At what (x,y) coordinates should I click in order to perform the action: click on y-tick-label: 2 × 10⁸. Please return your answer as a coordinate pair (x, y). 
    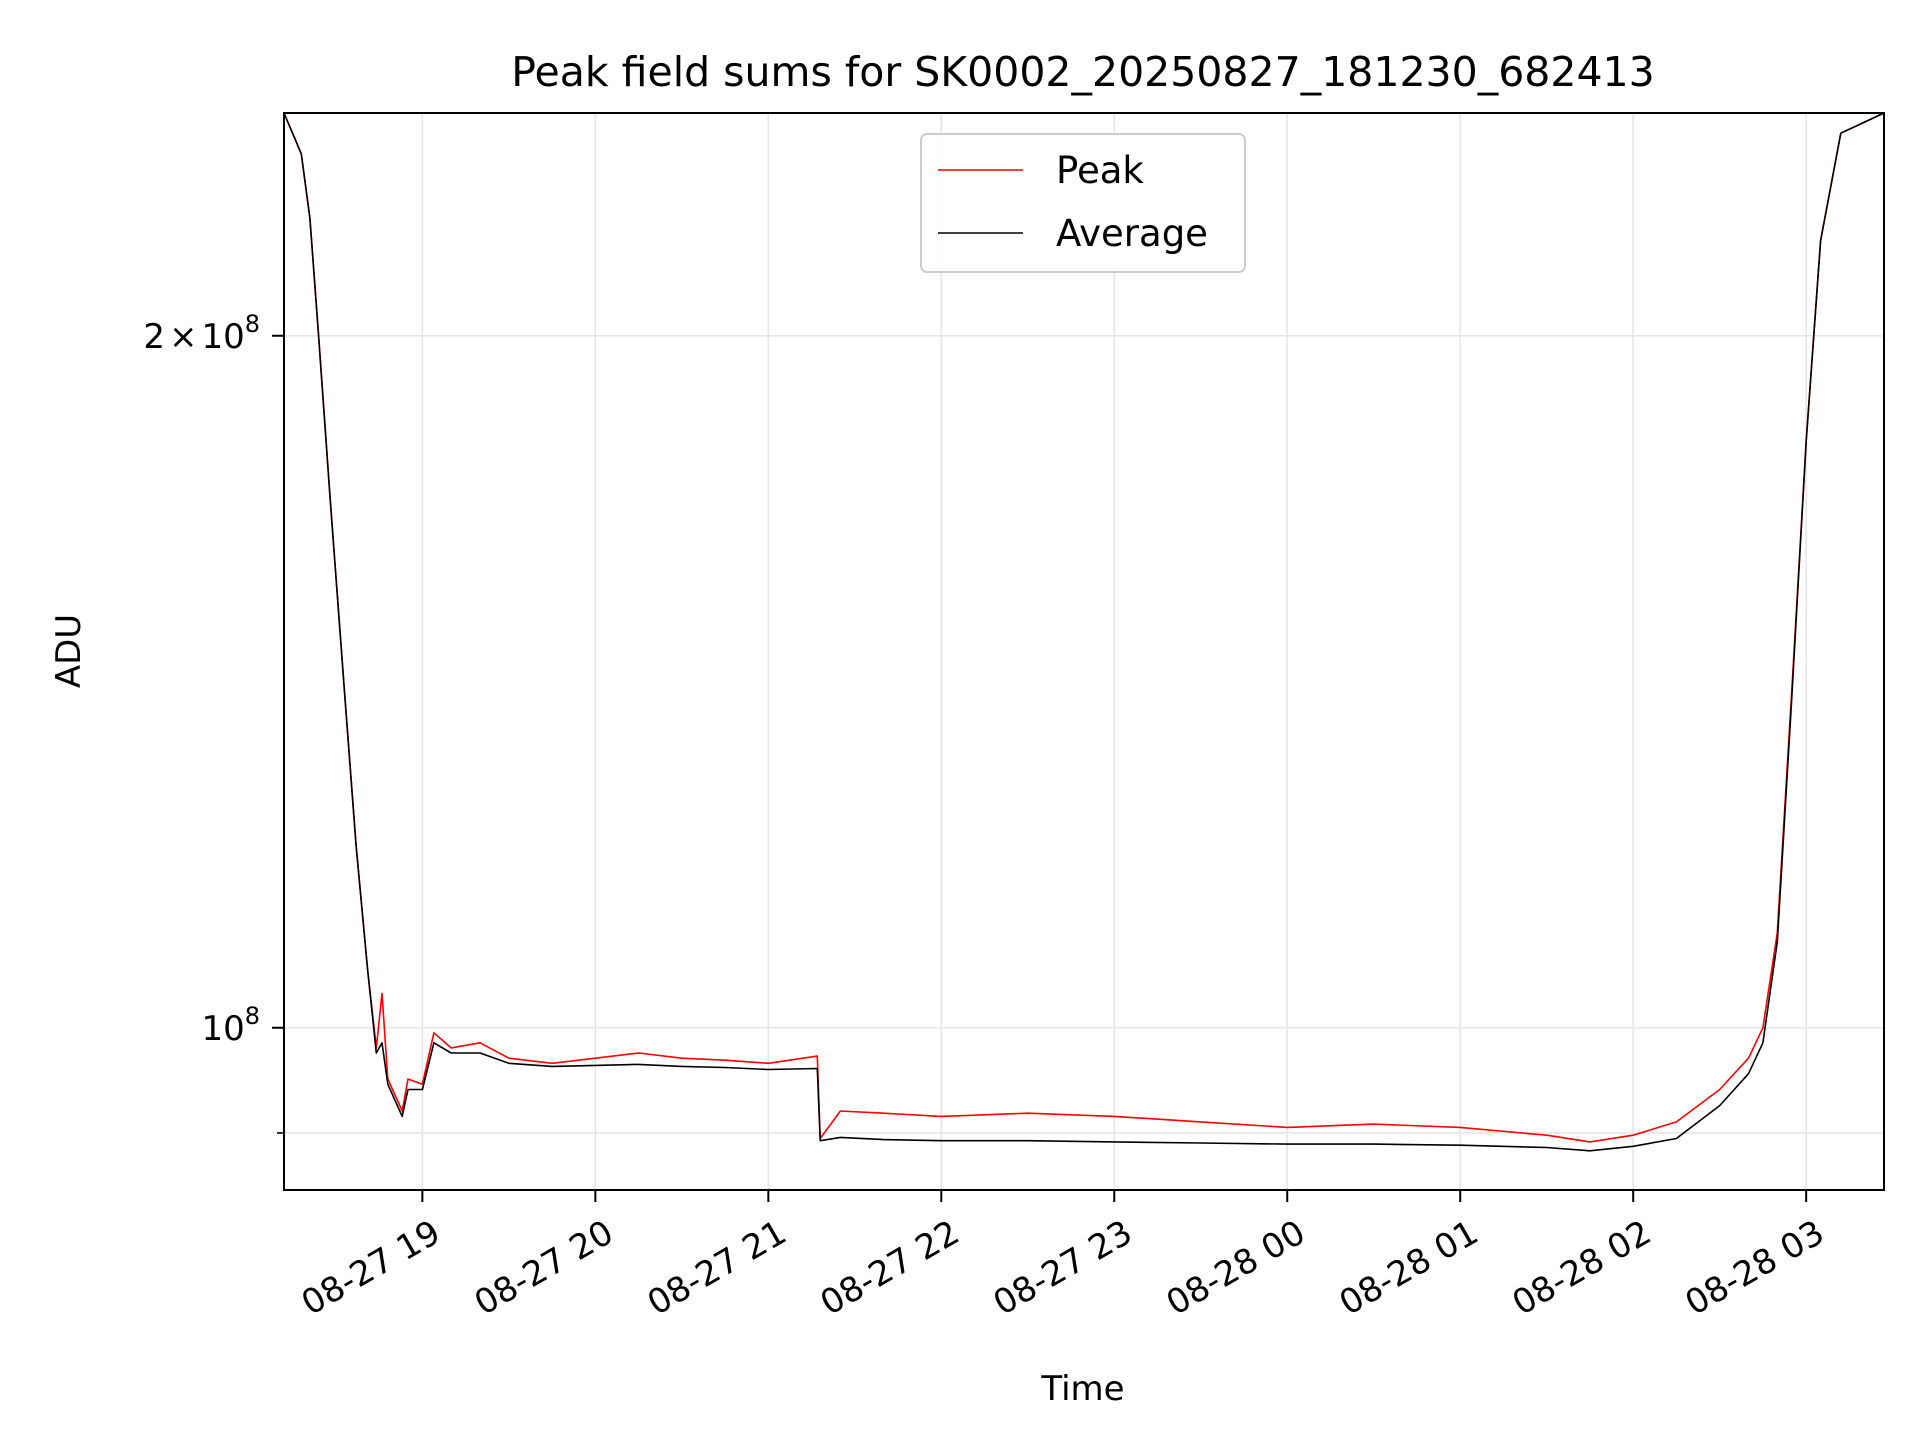
    Looking at the image, I should click on (201, 333).